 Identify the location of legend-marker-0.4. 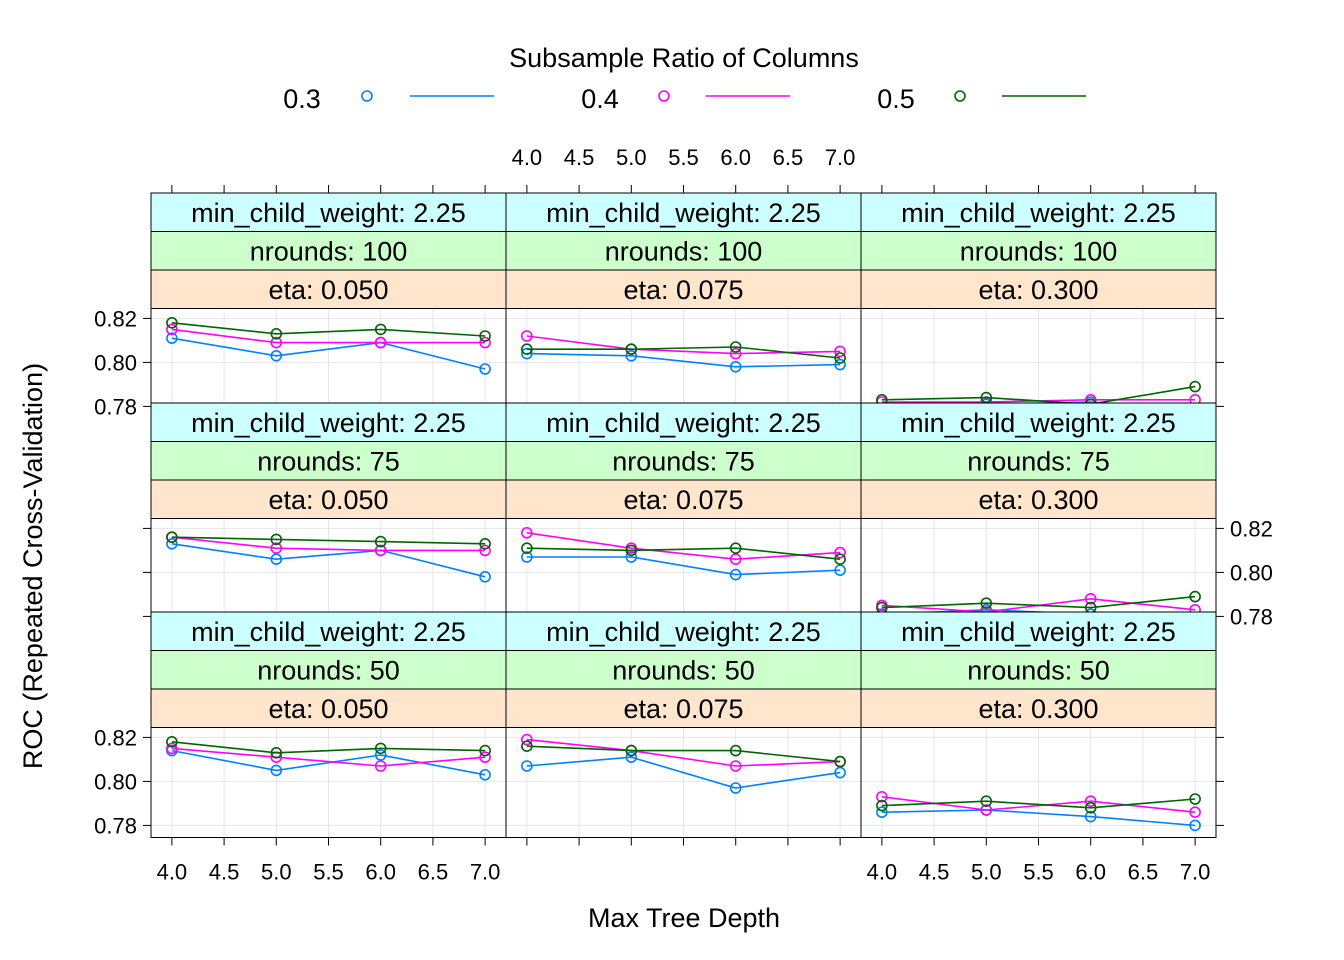
(664, 96).